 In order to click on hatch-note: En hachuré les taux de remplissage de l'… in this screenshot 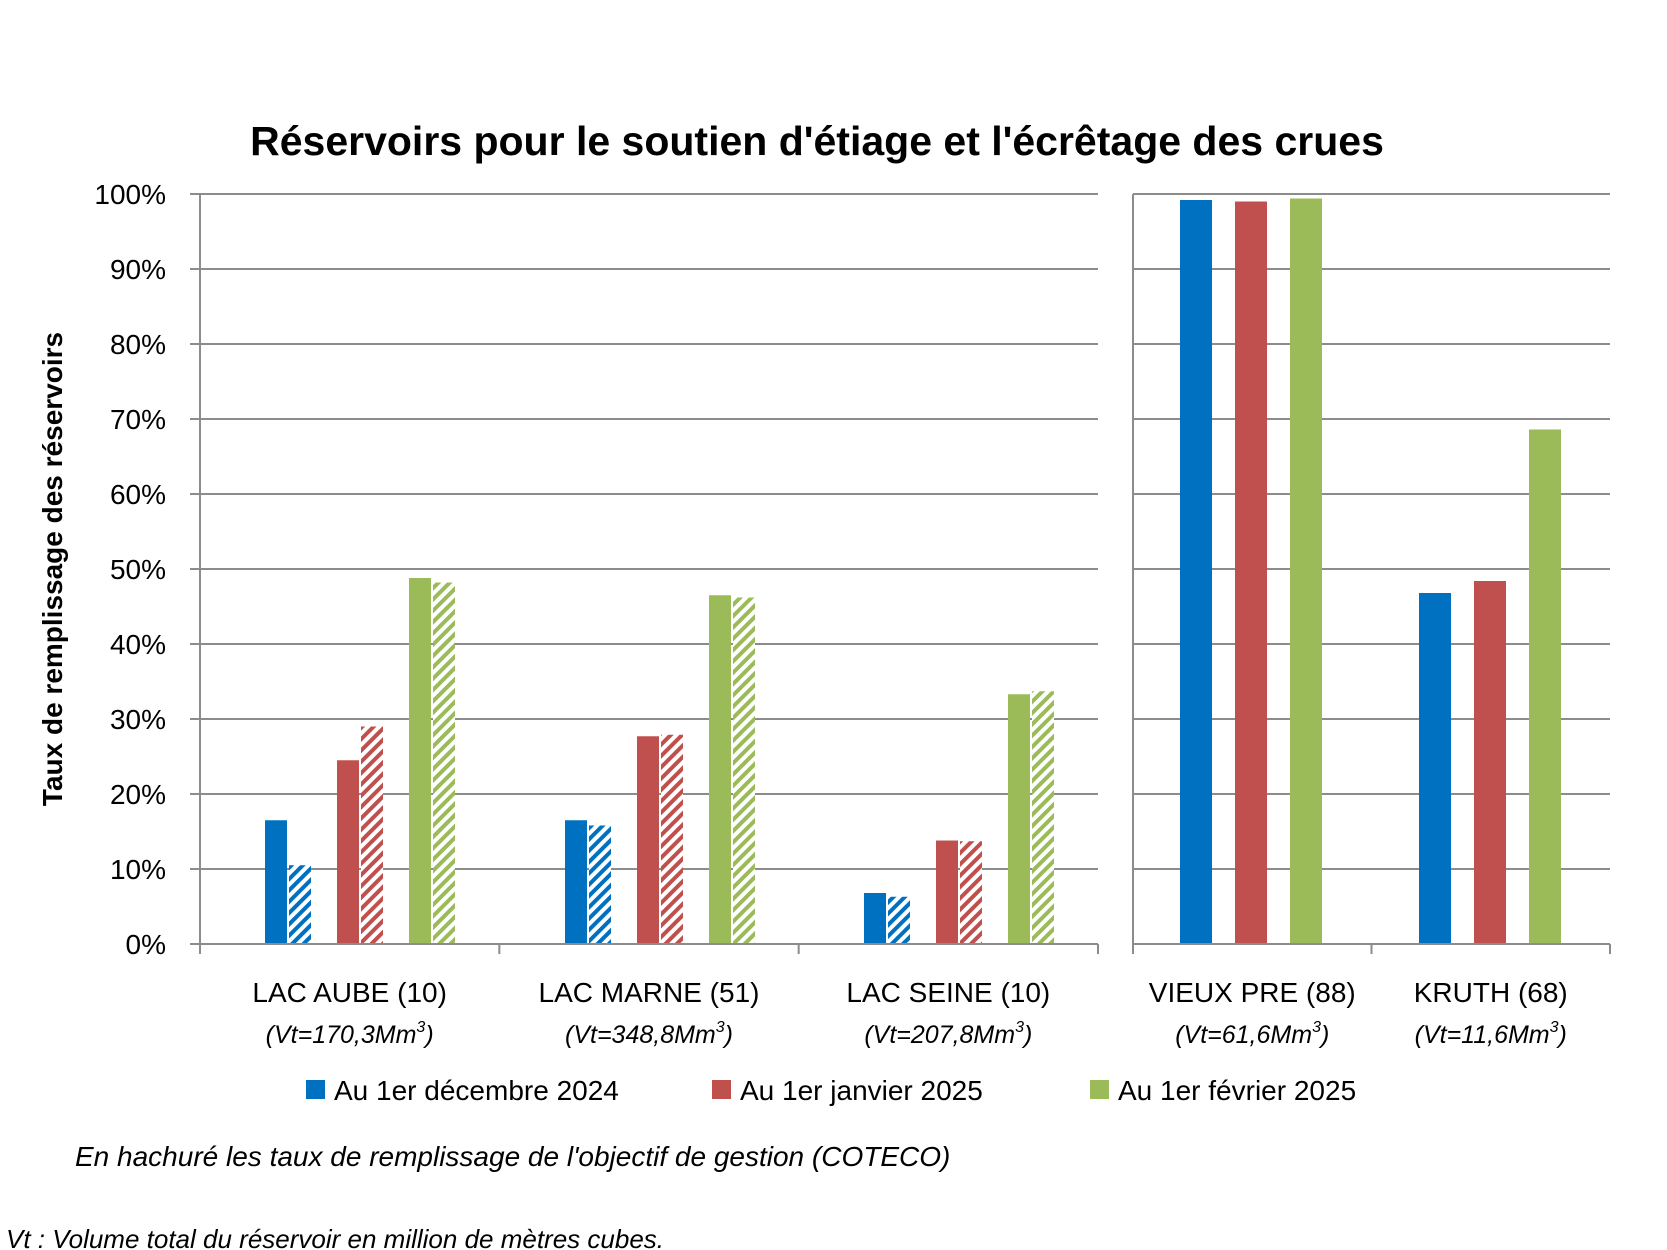, I will do `click(512, 1156)`.